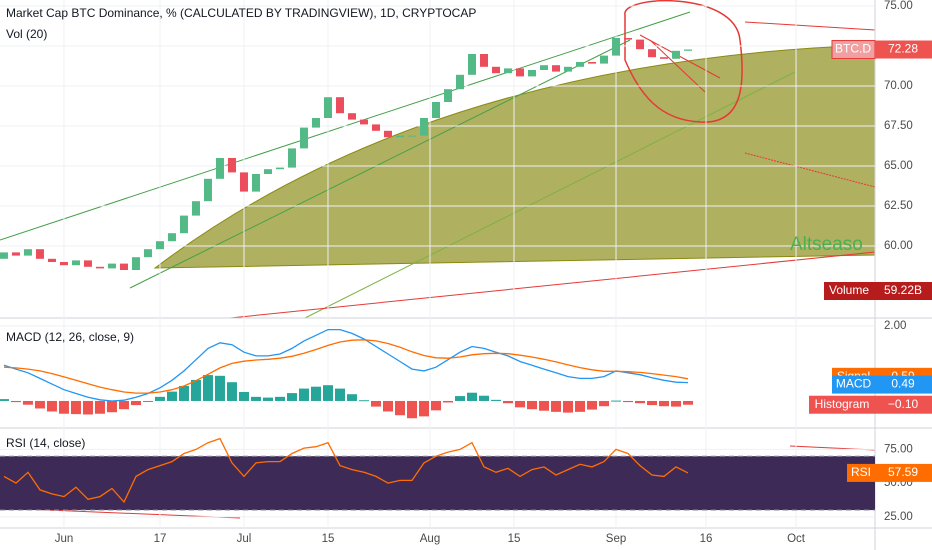  Describe the element at coordinates (64, 539) in the screenshot. I see `x-tick-label: Jun` at that location.